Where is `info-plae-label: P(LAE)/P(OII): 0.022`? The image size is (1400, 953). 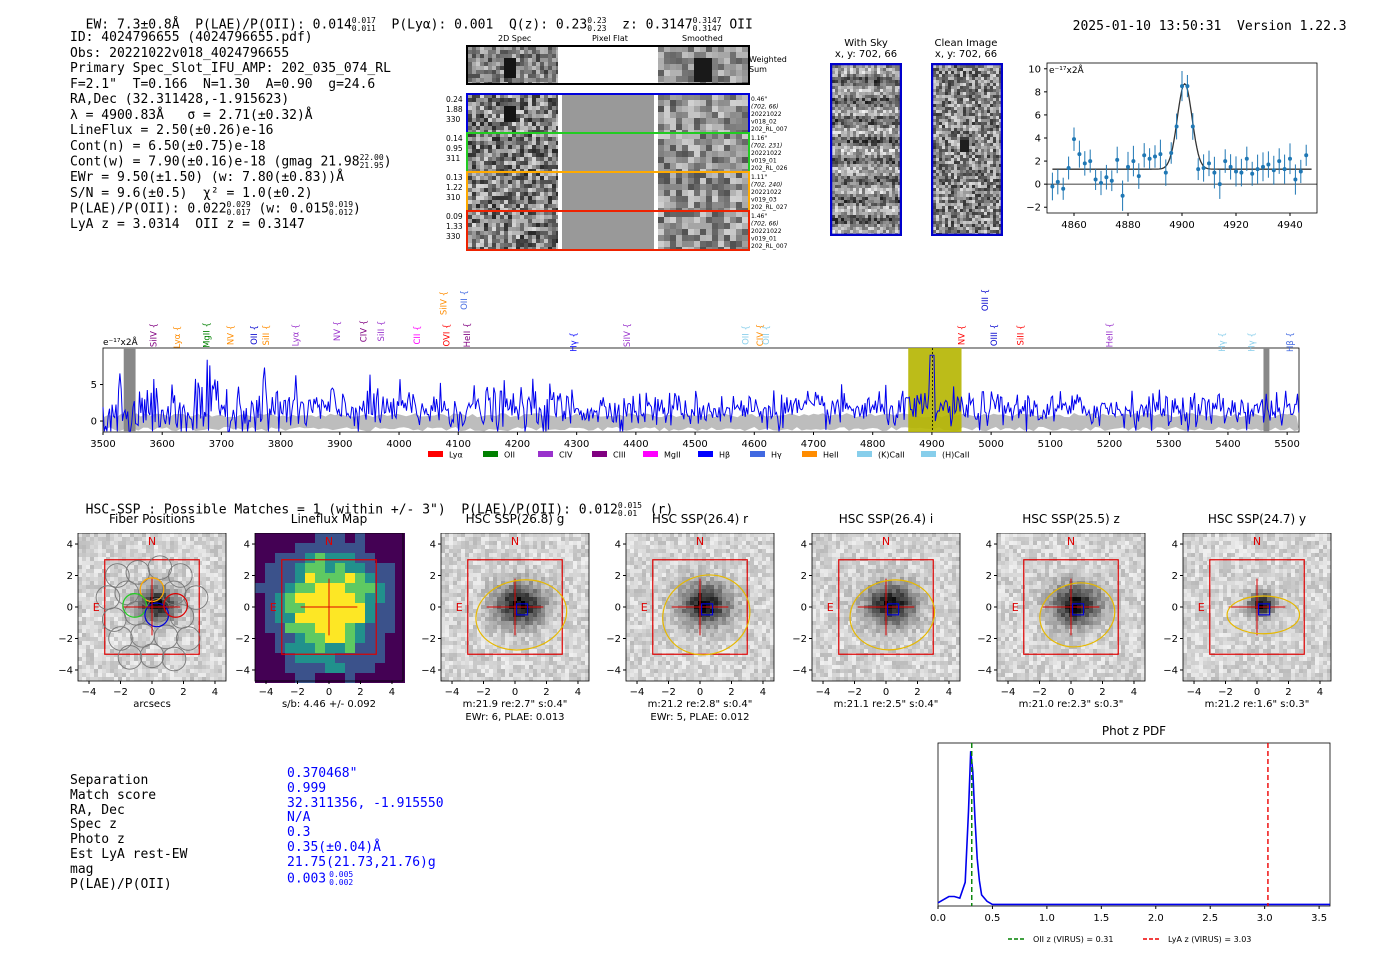
info-plae-label: P(LAE)/P(OII): 0.022 is located at coordinates (148, 209).